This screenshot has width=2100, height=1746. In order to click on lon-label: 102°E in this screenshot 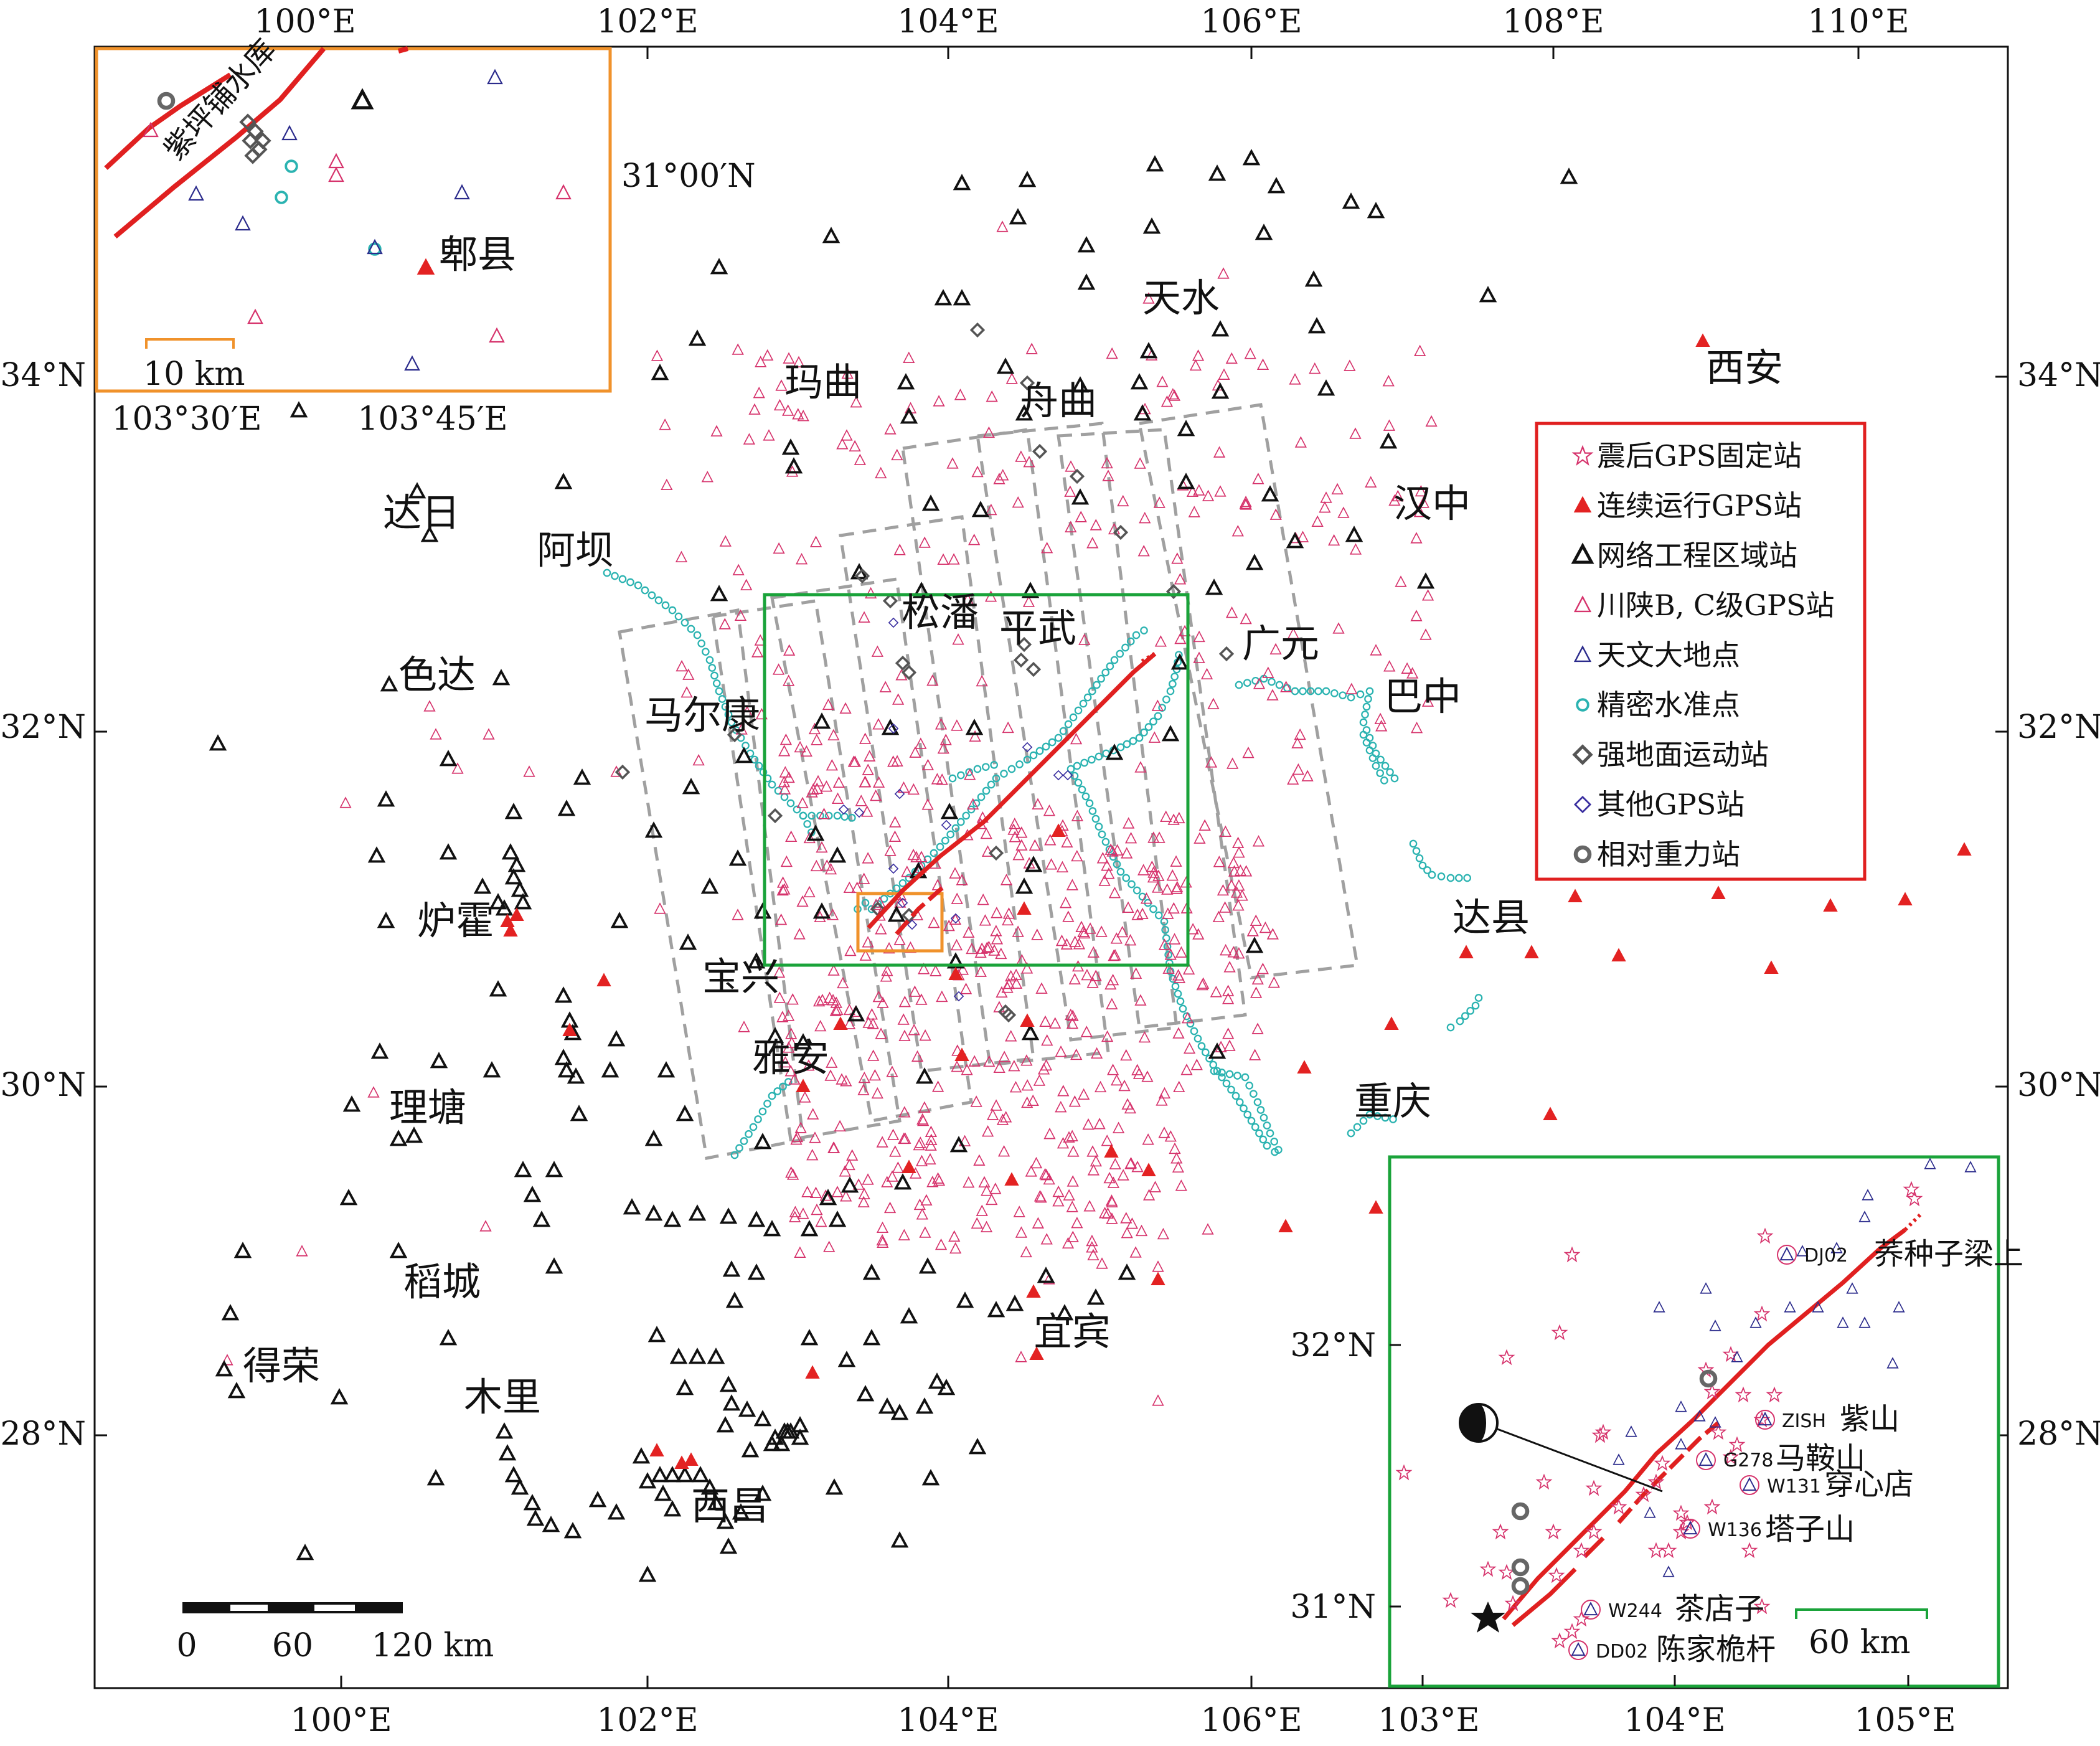, I will do `click(647, 1721)`.